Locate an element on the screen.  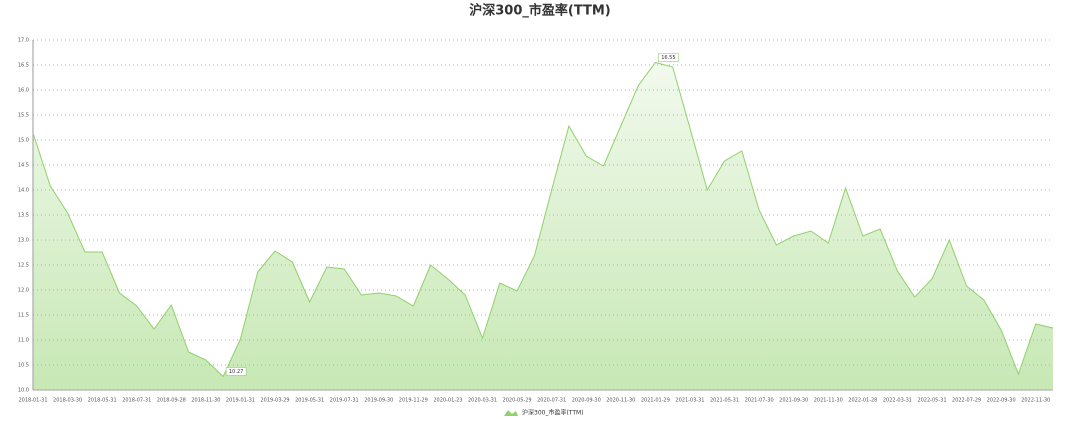
x-tick-label: 2021-07-30 is located at coordinates (759, 401).